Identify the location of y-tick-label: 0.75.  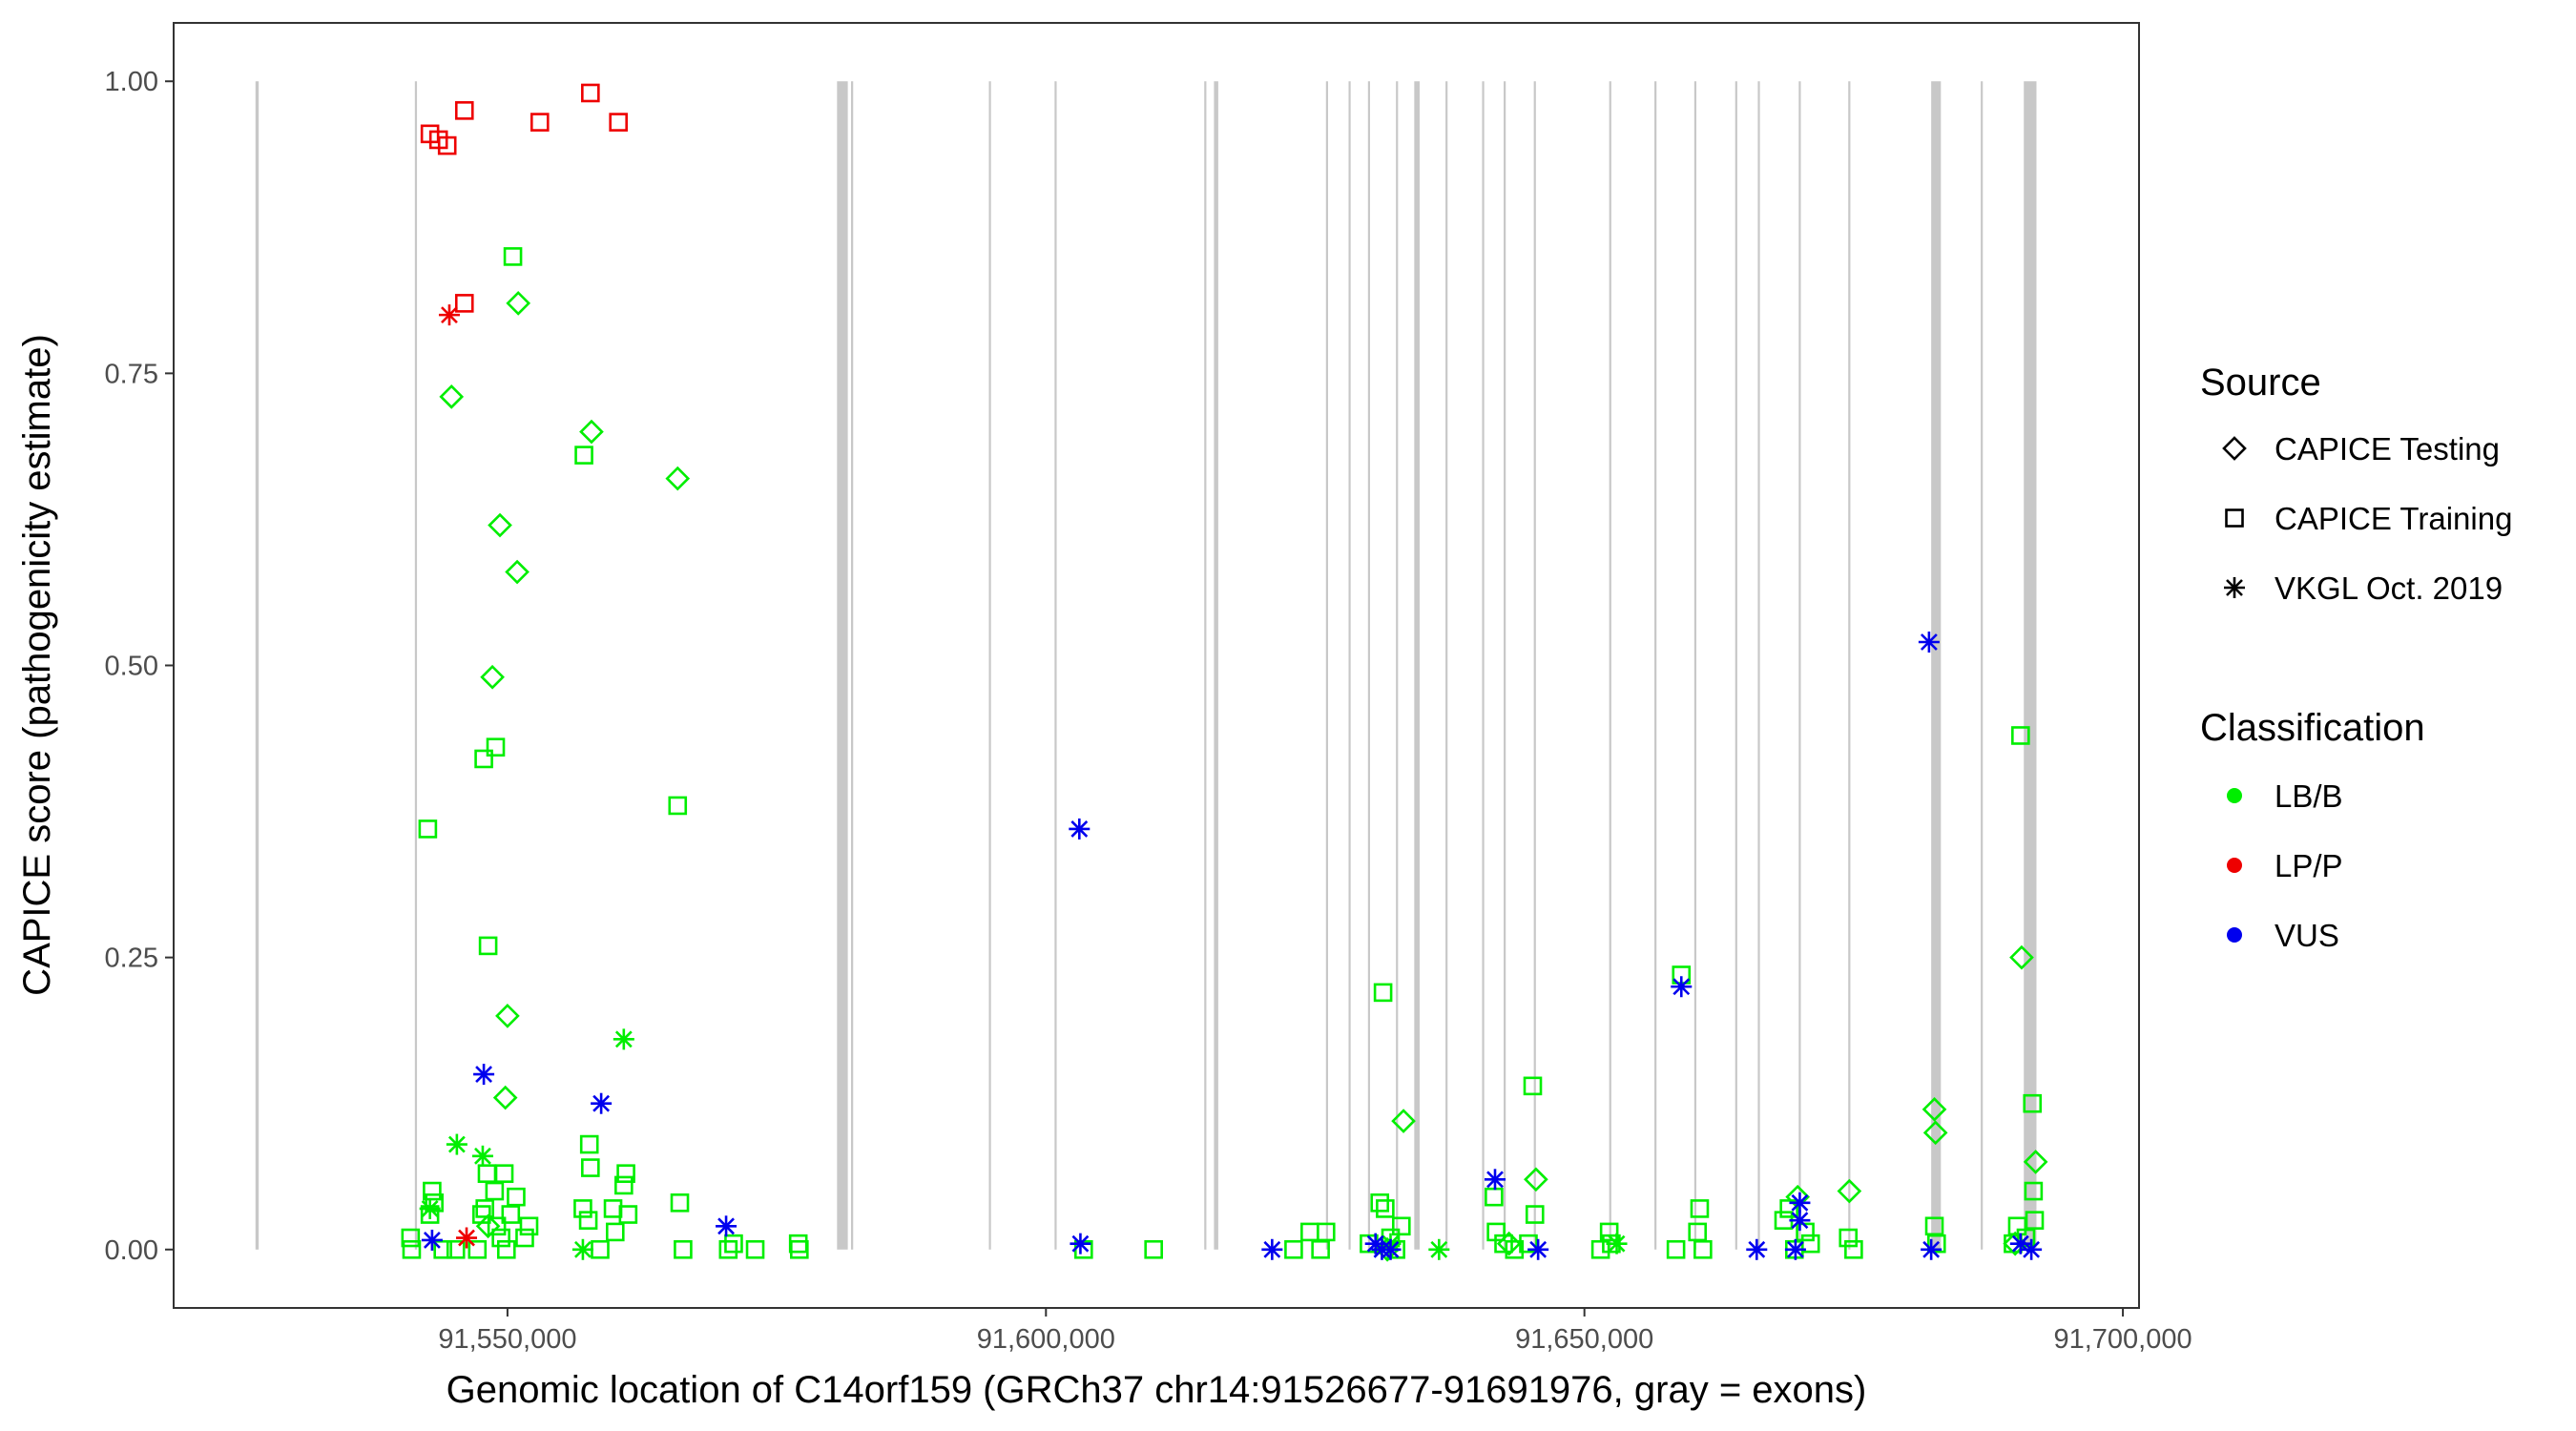
(131, 374).